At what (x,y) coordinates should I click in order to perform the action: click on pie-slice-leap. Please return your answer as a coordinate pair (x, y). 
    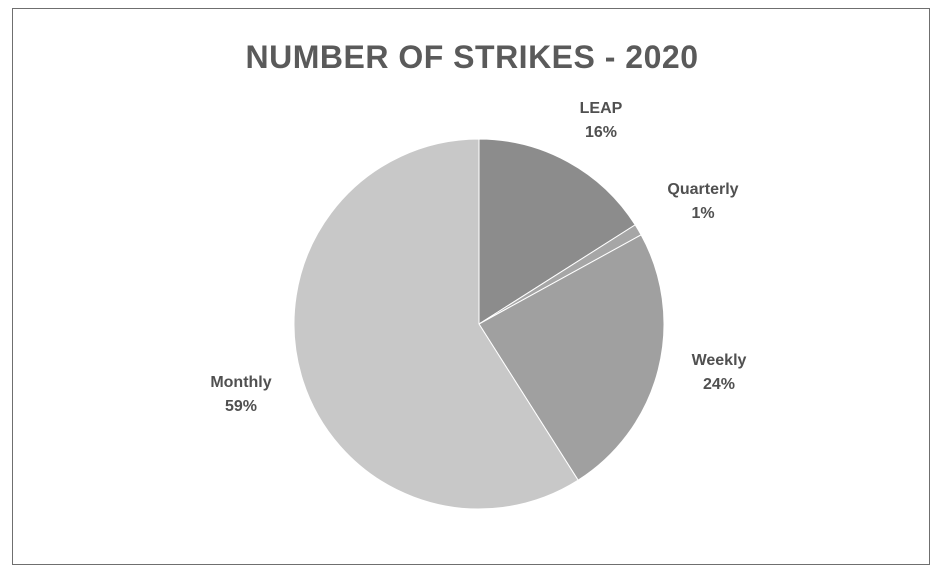
    Looking at the image, I should click on (557, 231).